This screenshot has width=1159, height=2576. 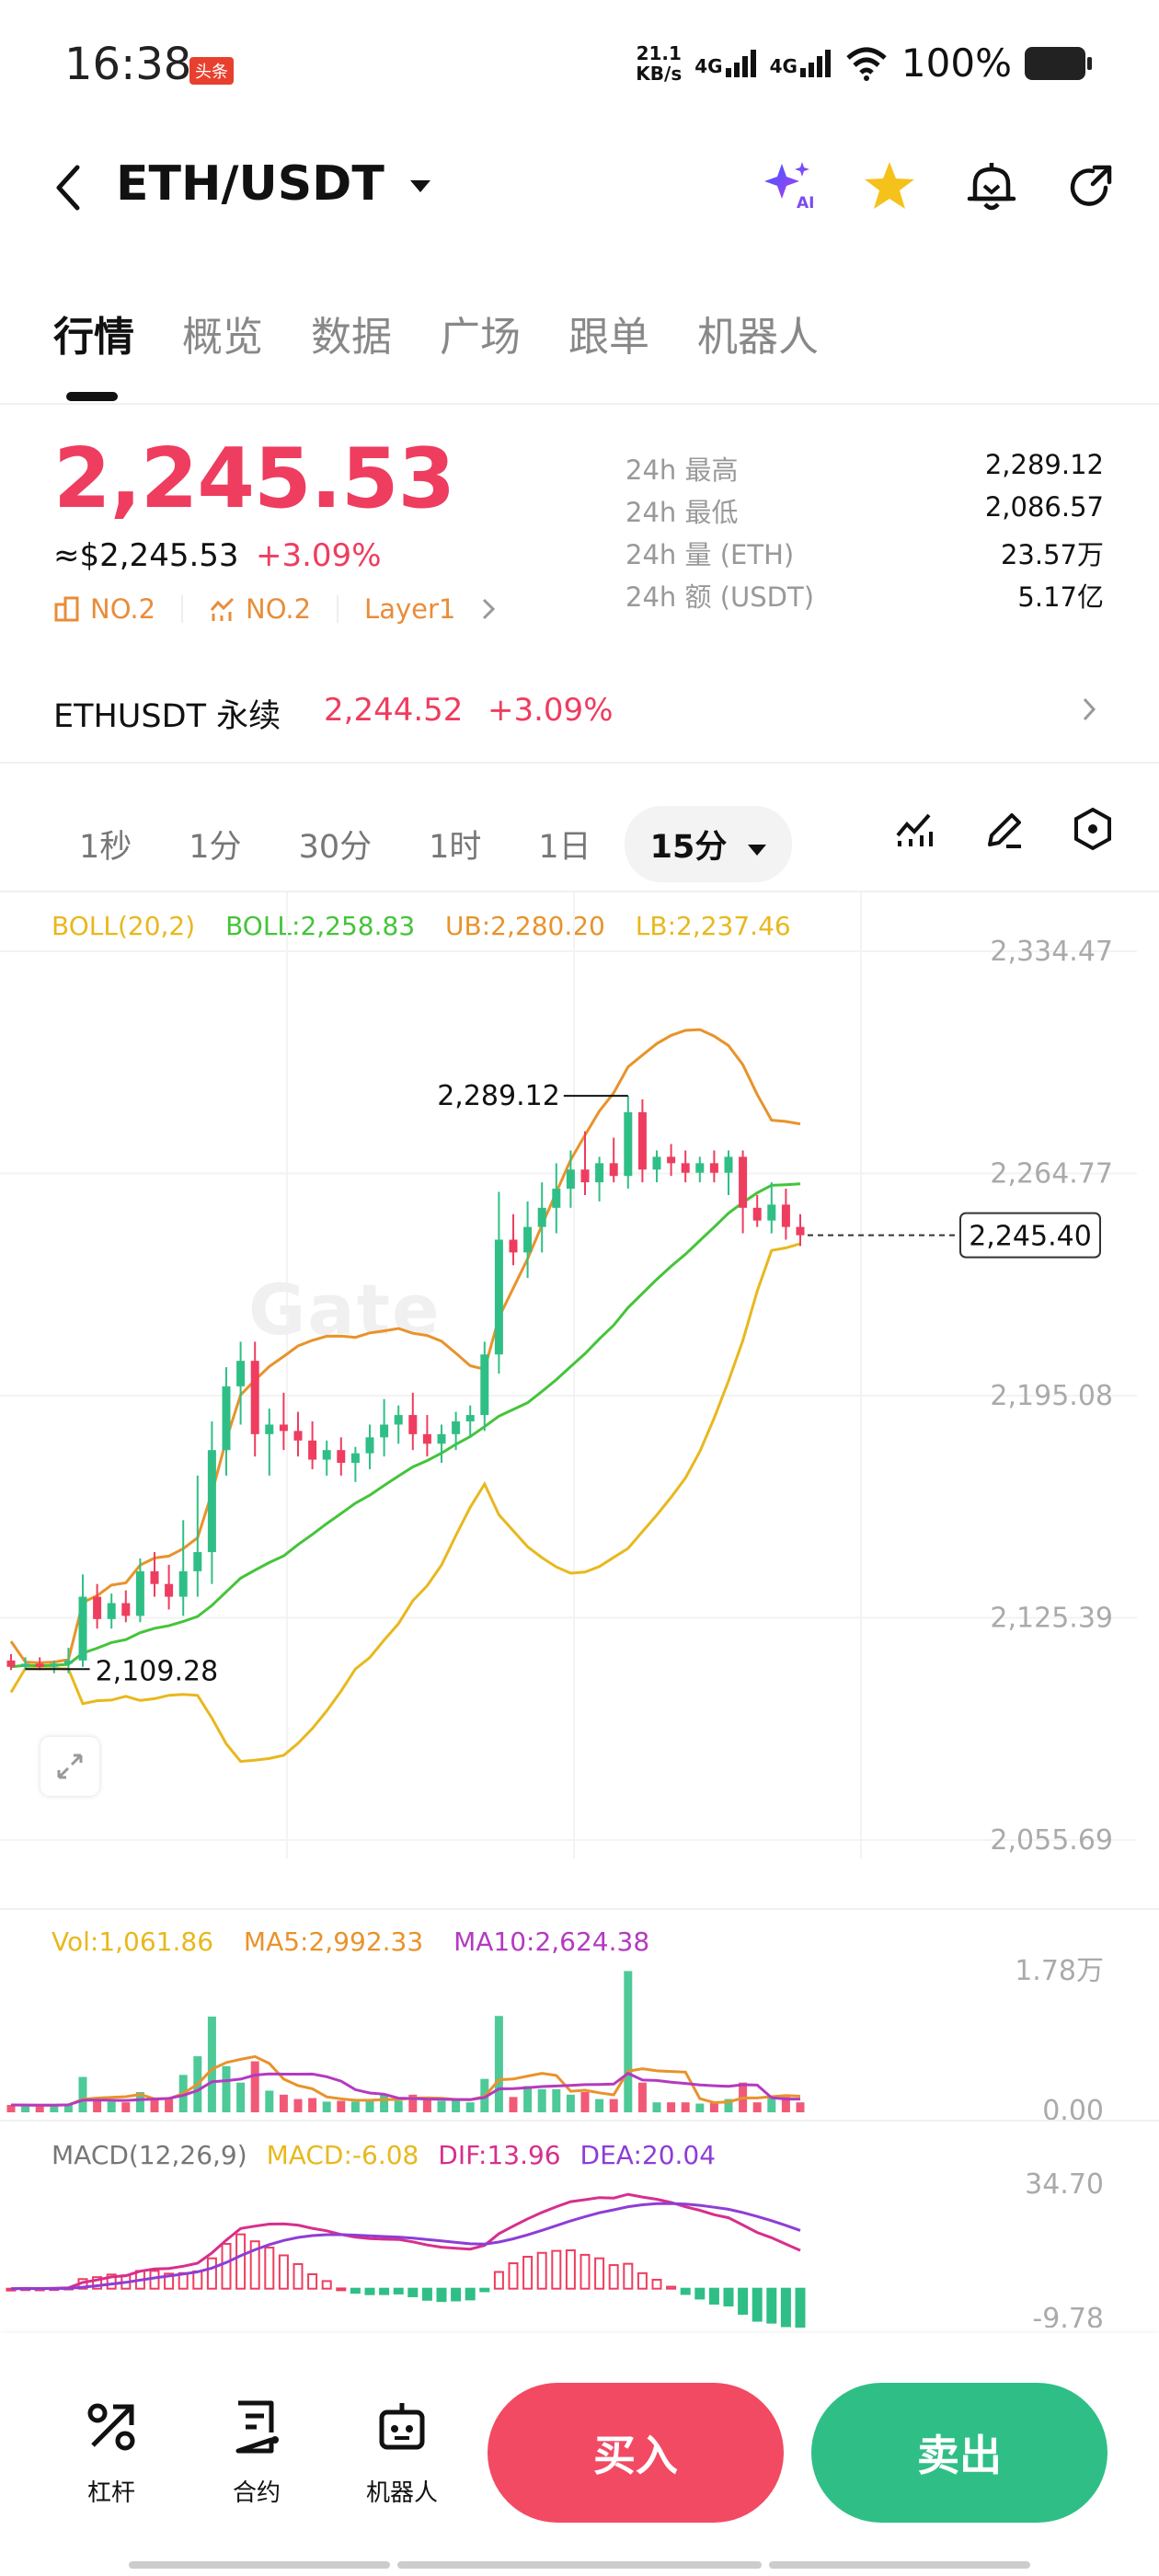 What do you see at coordinates (864, 512) in the screenshot?
I see `stat-low: 24h 最低 2,086.57` at bounding box center [864, 512].